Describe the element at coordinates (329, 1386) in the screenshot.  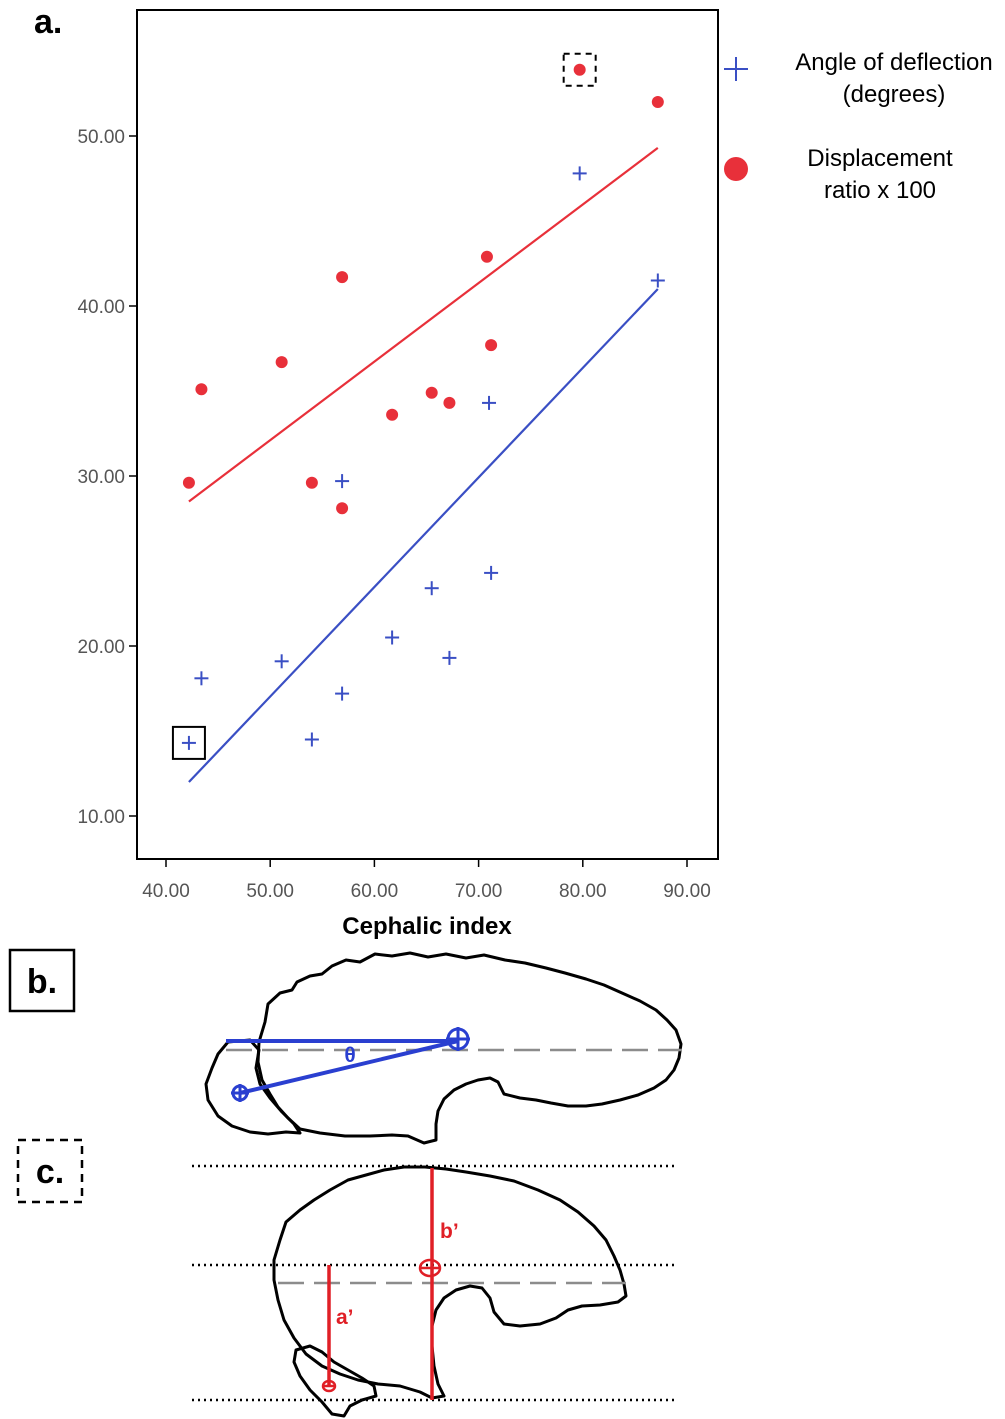
I see `centroid-marker-small-c` at that location.